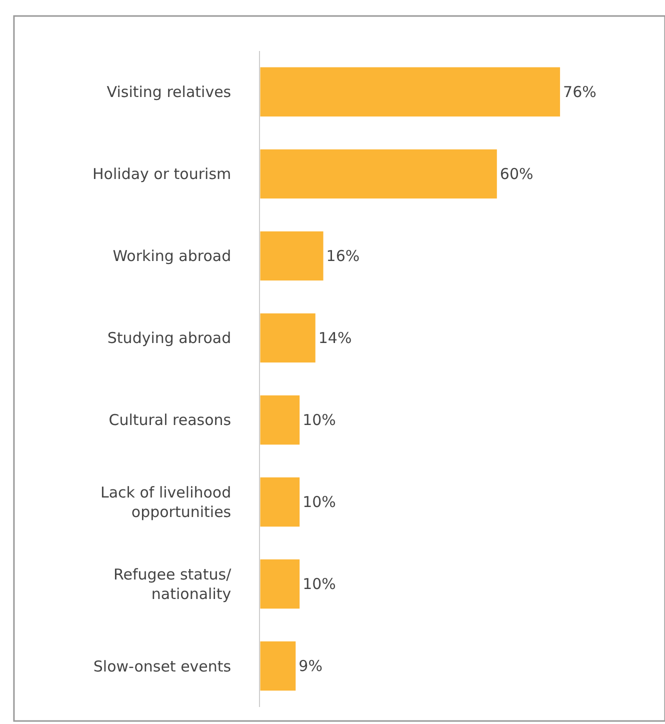  What do you see at coordinates (579, 91) in the screenshot?
I see `data-label: 76%` at bounding box center [579, 91].